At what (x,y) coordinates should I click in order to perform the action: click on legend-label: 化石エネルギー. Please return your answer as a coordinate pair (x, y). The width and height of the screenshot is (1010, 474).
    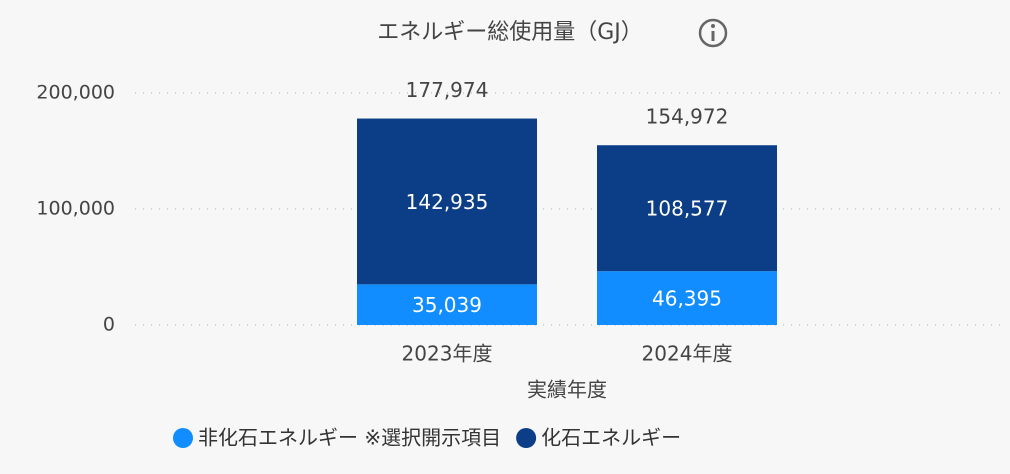
    Looking at the image, I should click on (611, 438).